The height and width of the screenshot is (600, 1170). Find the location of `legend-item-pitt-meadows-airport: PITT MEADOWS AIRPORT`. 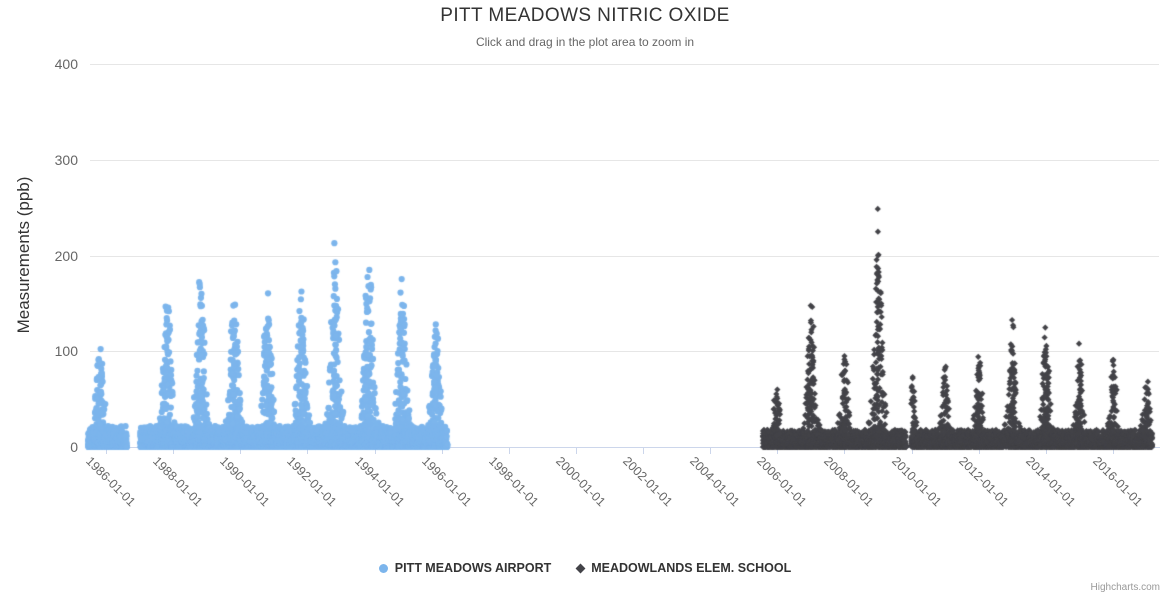

legend-item-pitt-meadows-airport: PITT MEADOWS AIRPORT is located at coordinates (465, 568).